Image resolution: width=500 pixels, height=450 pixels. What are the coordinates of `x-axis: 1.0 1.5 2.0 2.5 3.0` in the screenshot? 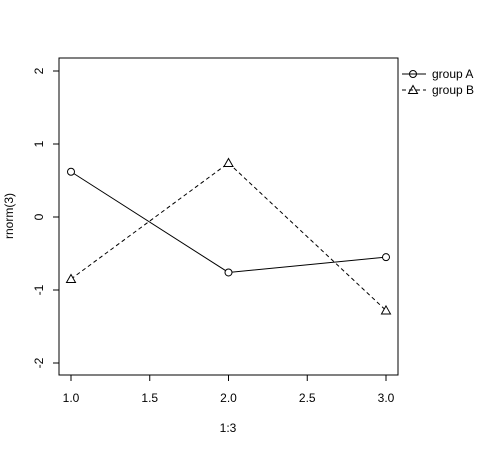 It's located at (229, 389).